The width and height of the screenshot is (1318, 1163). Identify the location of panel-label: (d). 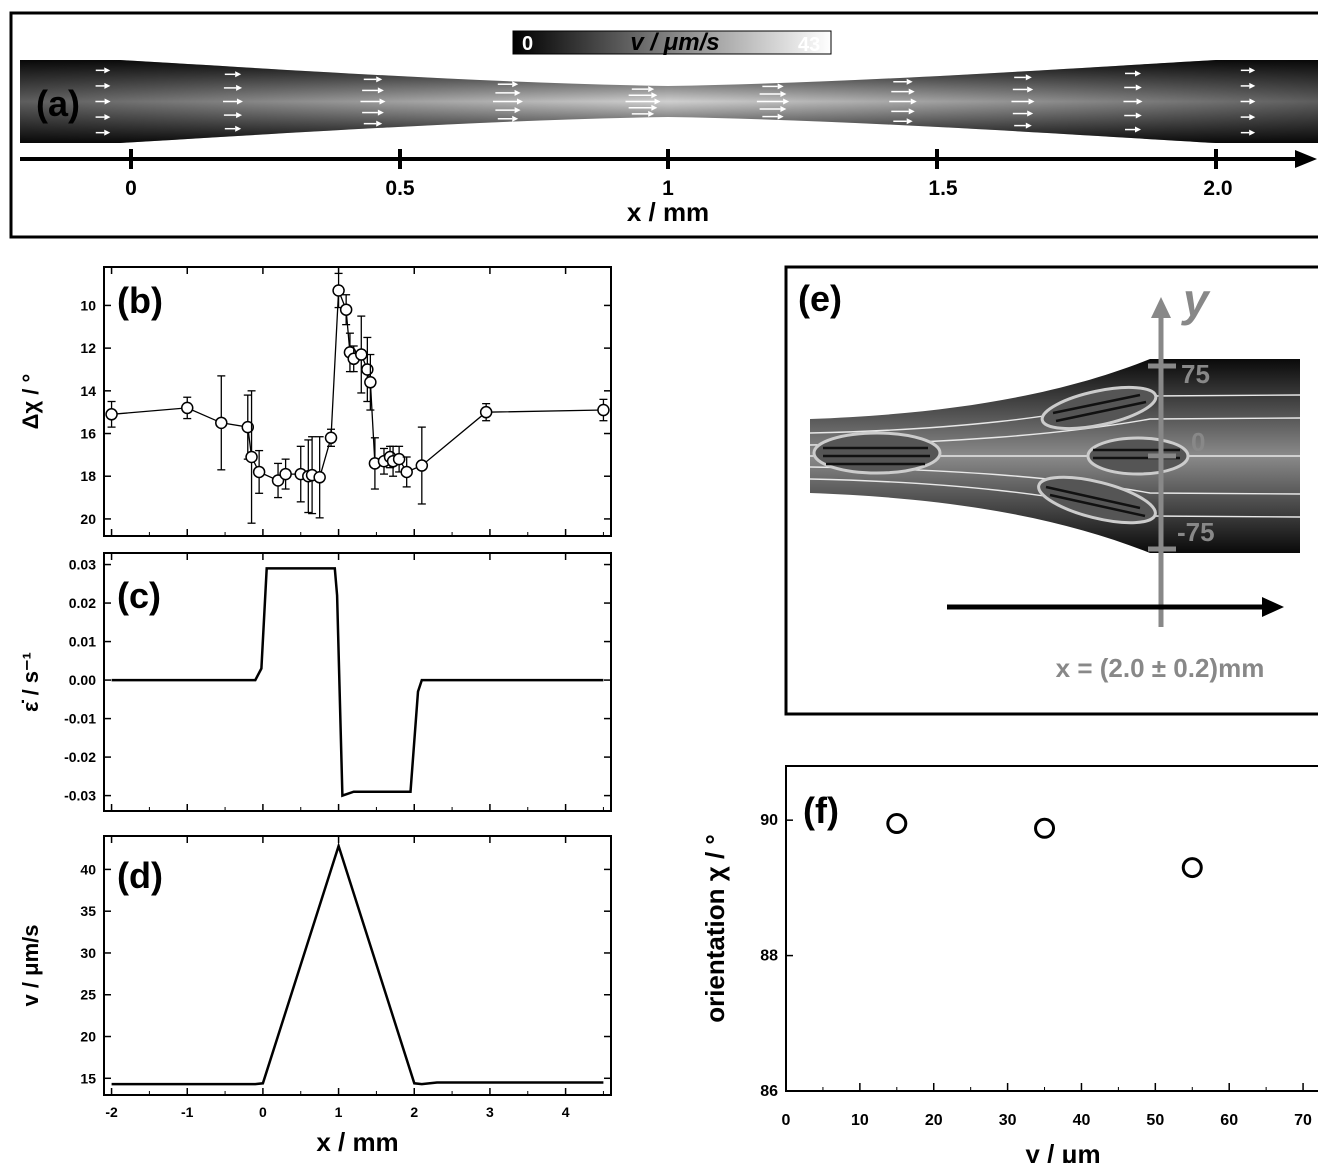
(140, 875).